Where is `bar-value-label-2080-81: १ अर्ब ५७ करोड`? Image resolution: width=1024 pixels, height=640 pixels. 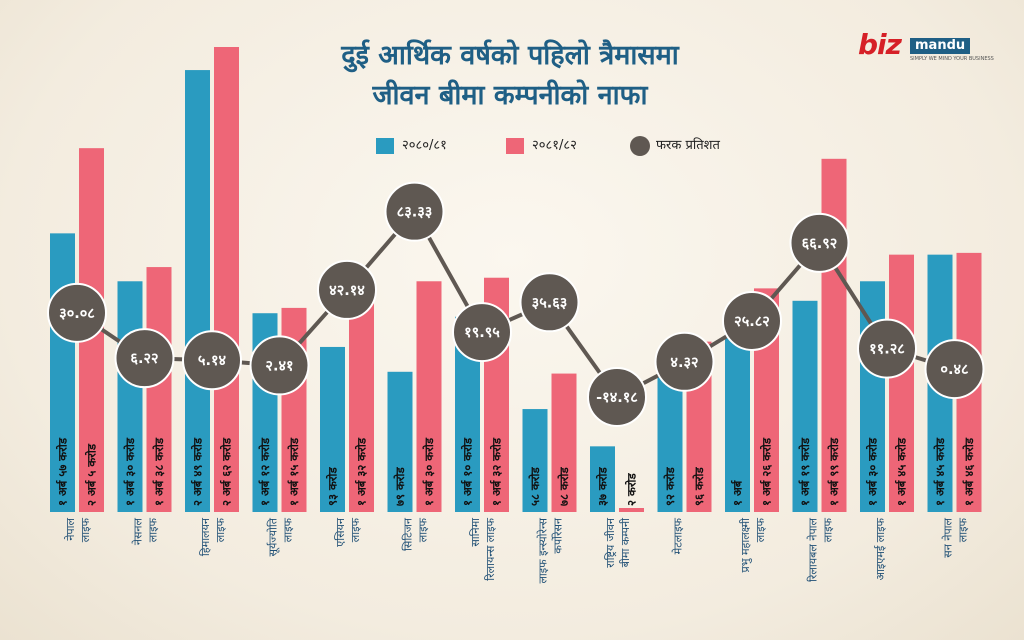
bar-value-label-2080-81: १ अर्ब ५७ करोड is located at coordinates (63, 471).